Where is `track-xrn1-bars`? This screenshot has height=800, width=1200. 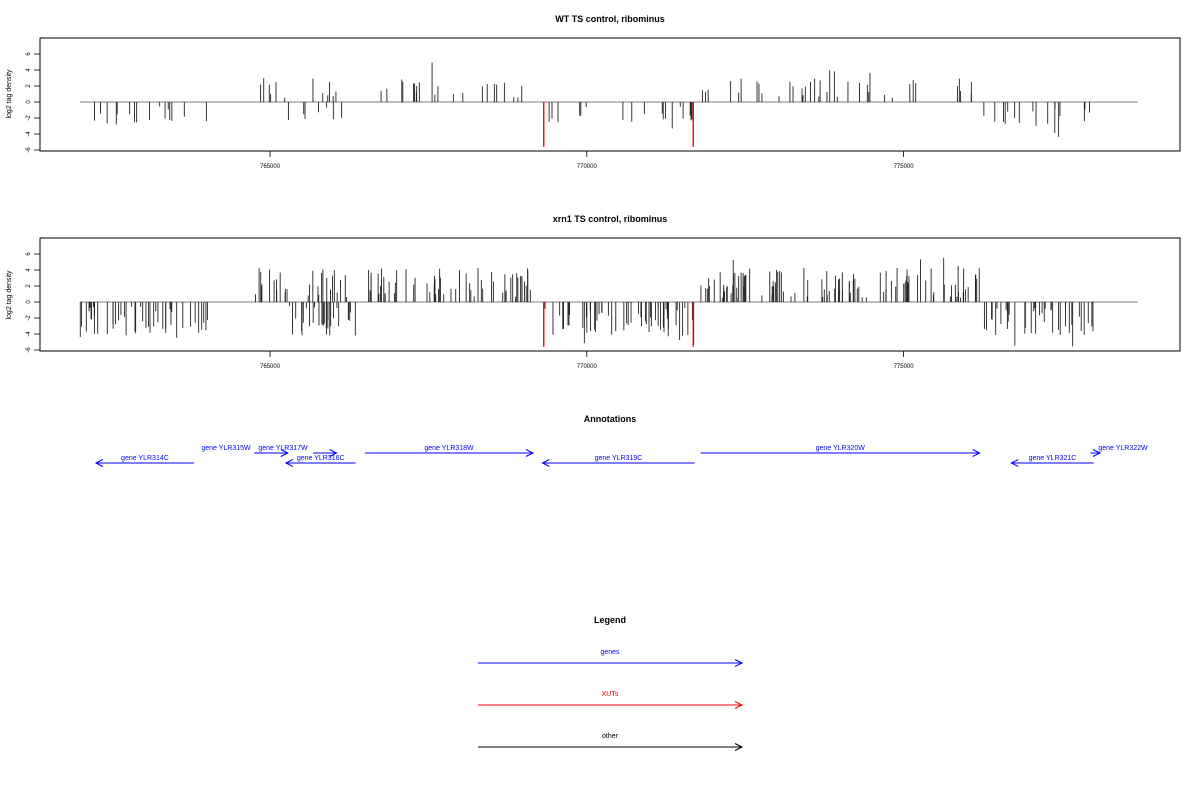 track-xrn1-bars is located at coordinates (586, 302).